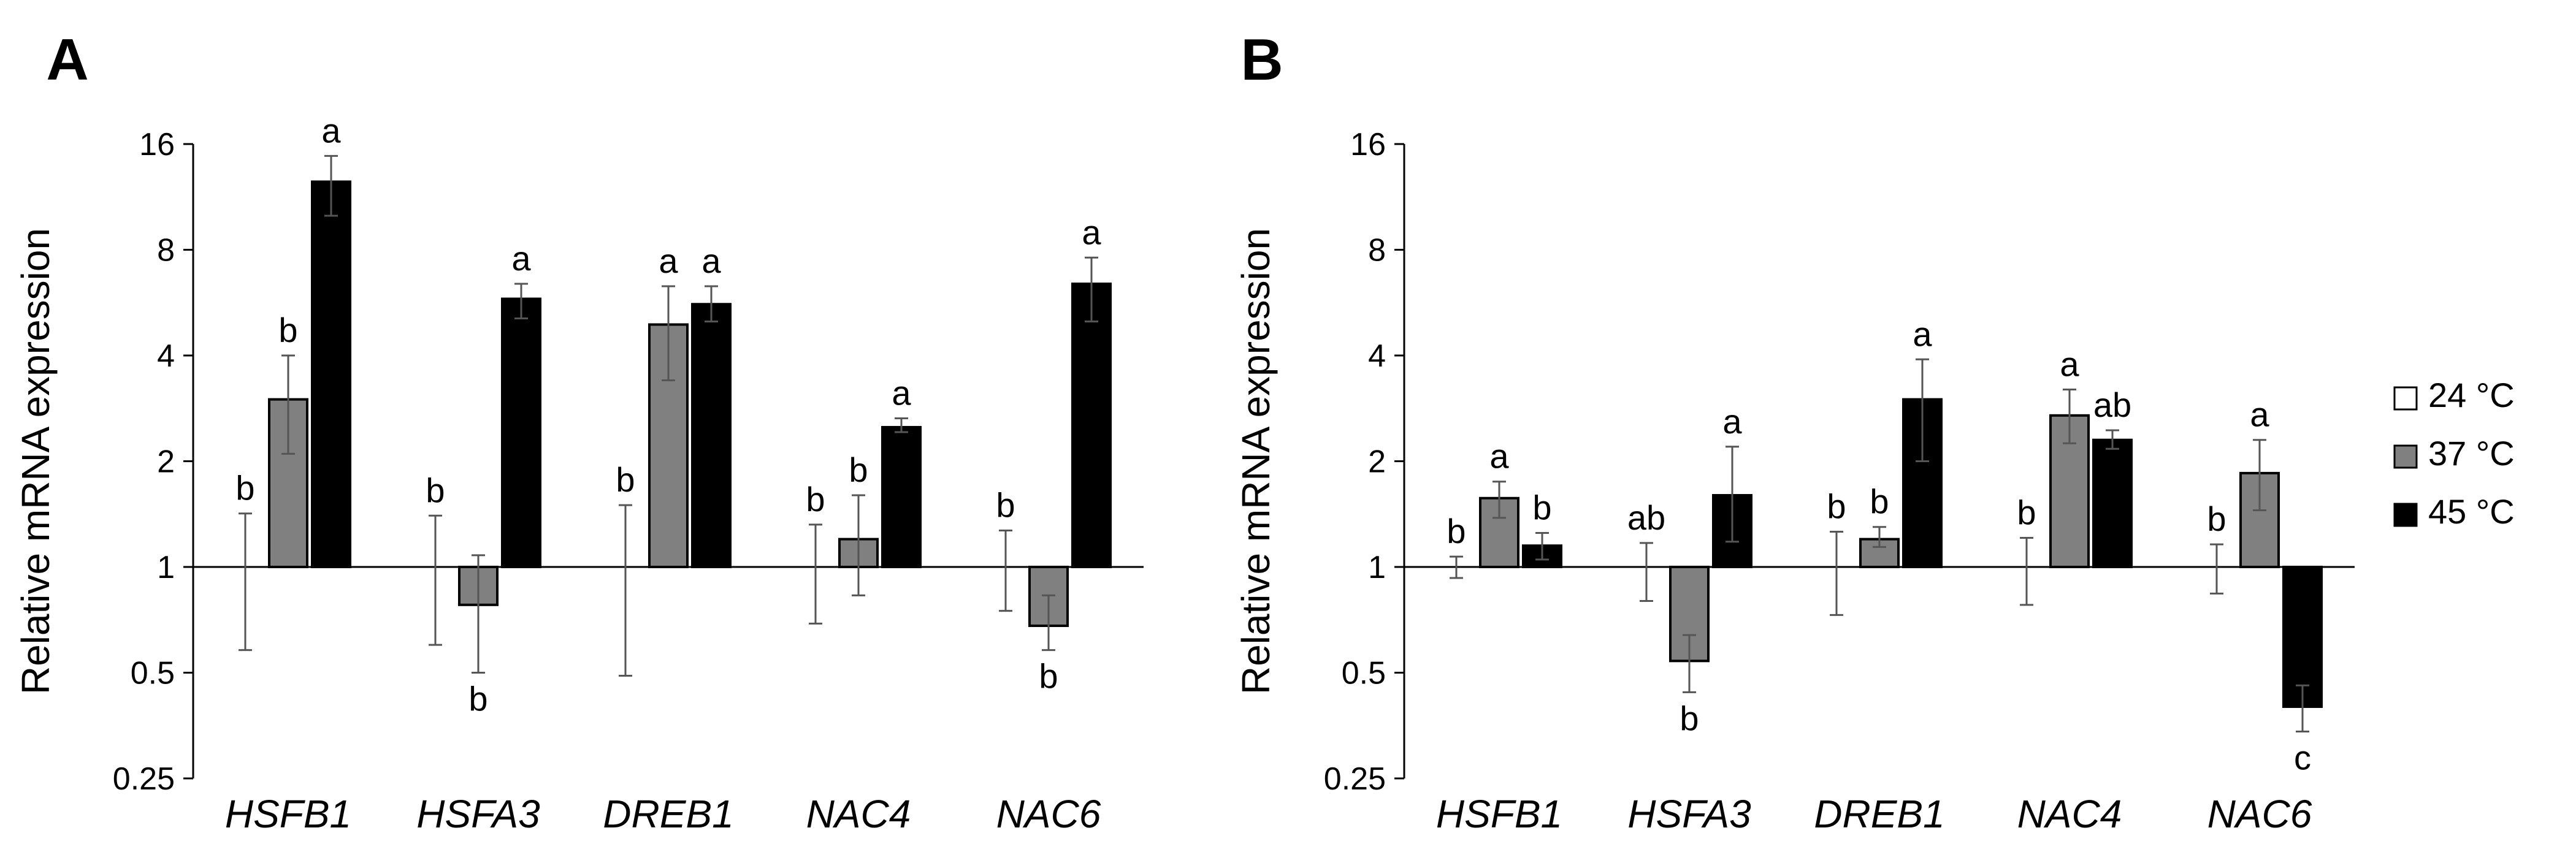 The height and width of the screenshot is (863, 2576). Describe the element at coordinates (2471, 511) in the screenshot. I see `legend-label: 45 °C` at that location.